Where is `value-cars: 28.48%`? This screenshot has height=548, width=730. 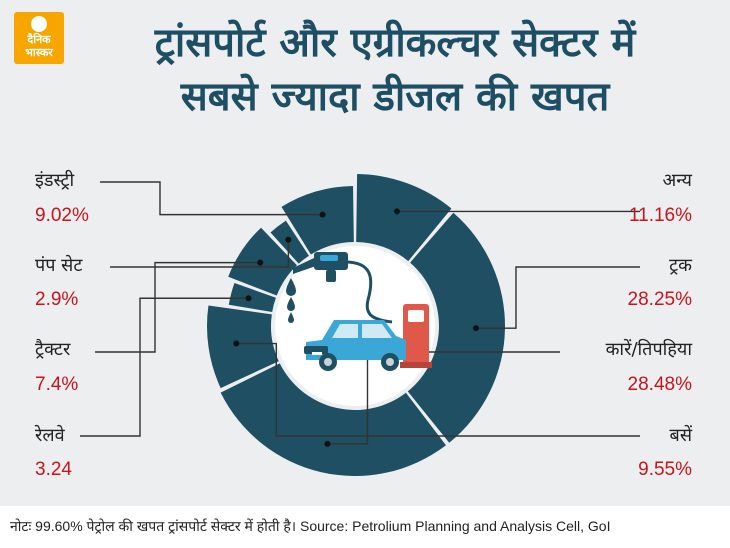
value-cars: 28.48% is located at coordinates (659, 384).